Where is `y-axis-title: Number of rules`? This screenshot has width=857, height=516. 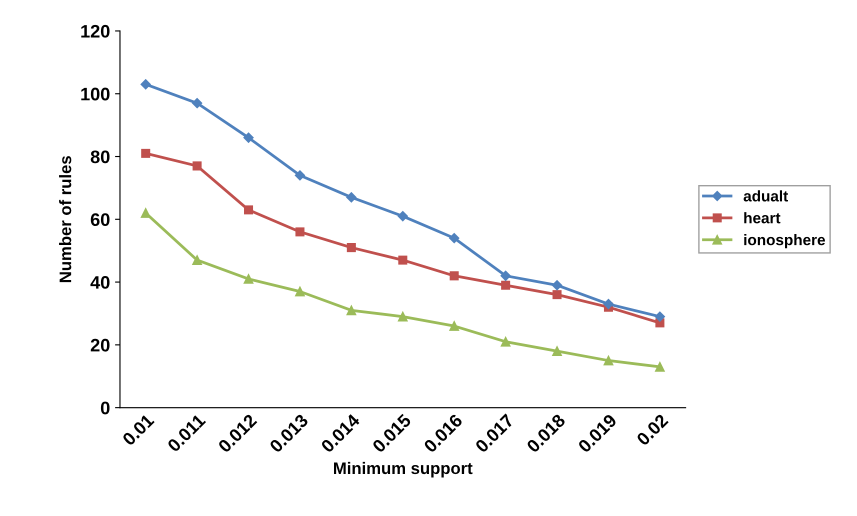 y-axis-title: Number of rules is located at coordinates (65, 219).